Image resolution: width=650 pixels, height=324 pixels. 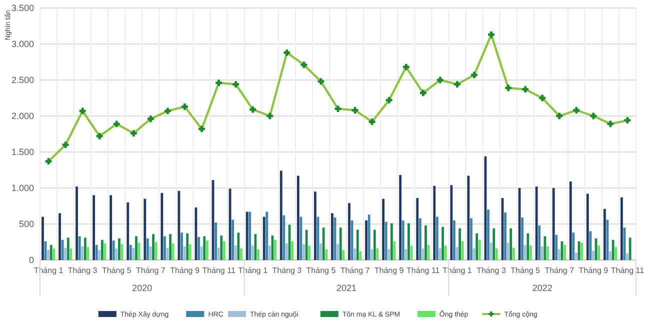 I want to click on x-tick-label: Tháng 1, so click(x=457, y=270).